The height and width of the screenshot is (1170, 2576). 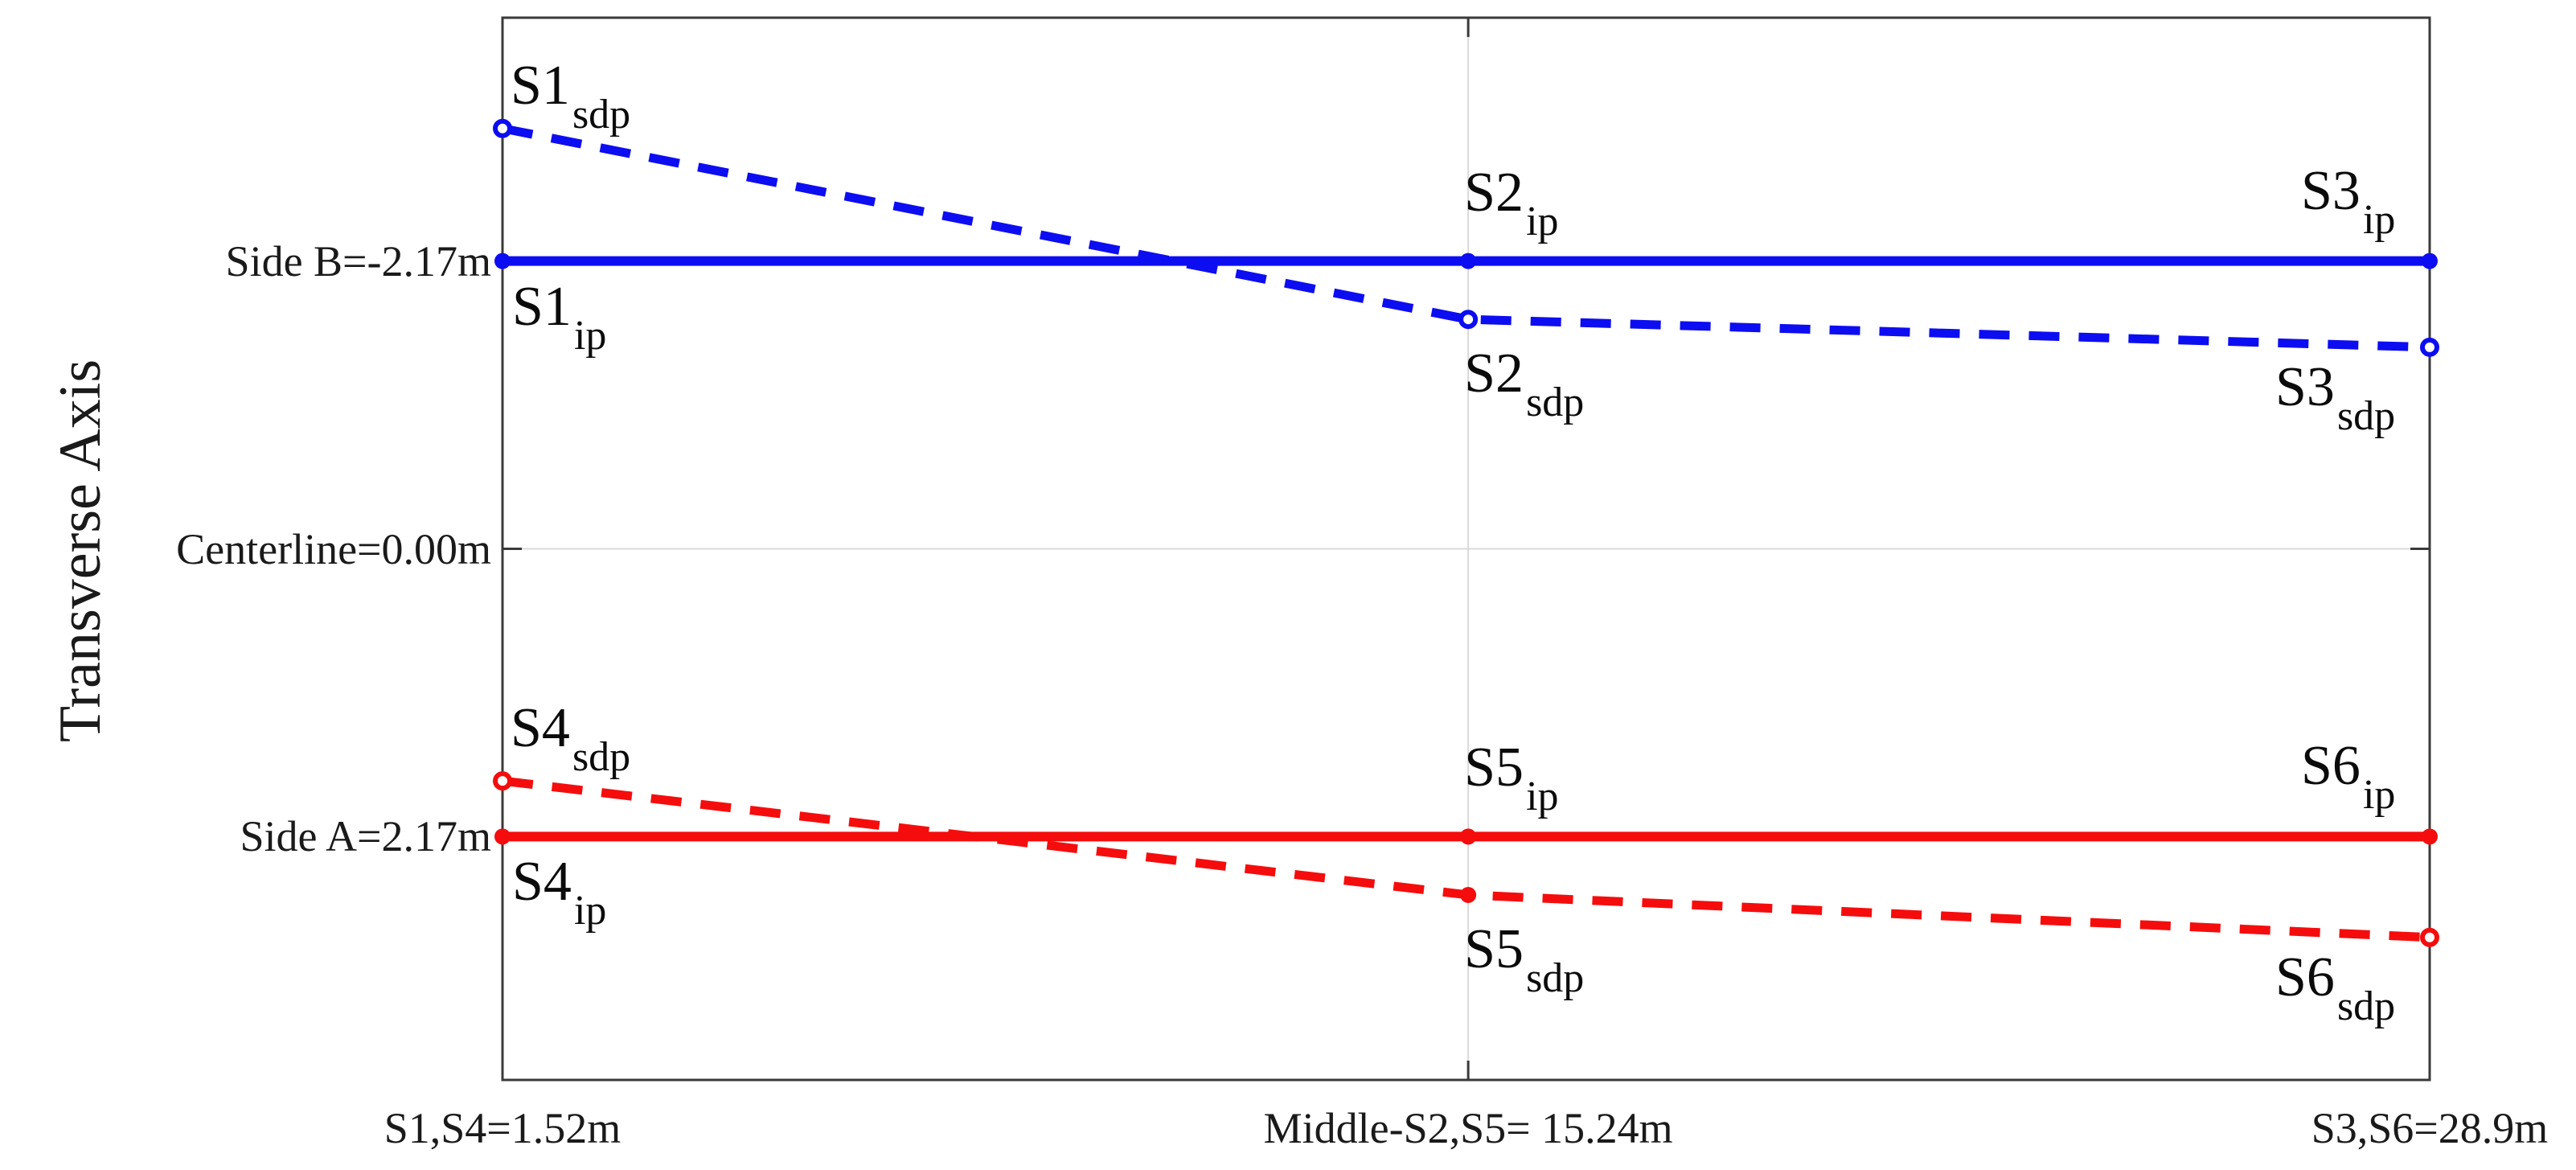 I want to click on point-label-s1-sdp: S1sdp, so click(x=571, y=96).